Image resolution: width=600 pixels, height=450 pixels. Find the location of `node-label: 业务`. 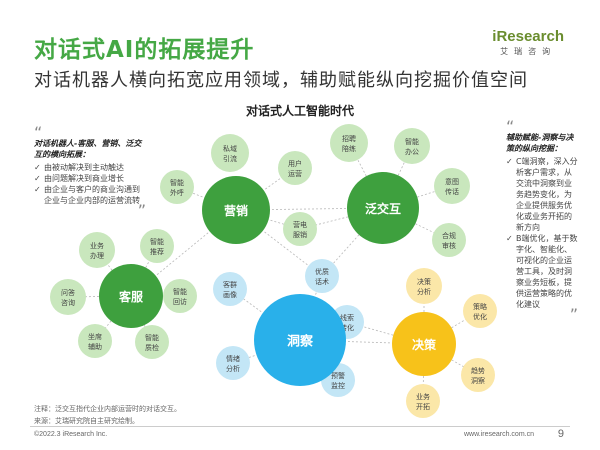

node-label: 业务 is located at coordinates (423, 396).